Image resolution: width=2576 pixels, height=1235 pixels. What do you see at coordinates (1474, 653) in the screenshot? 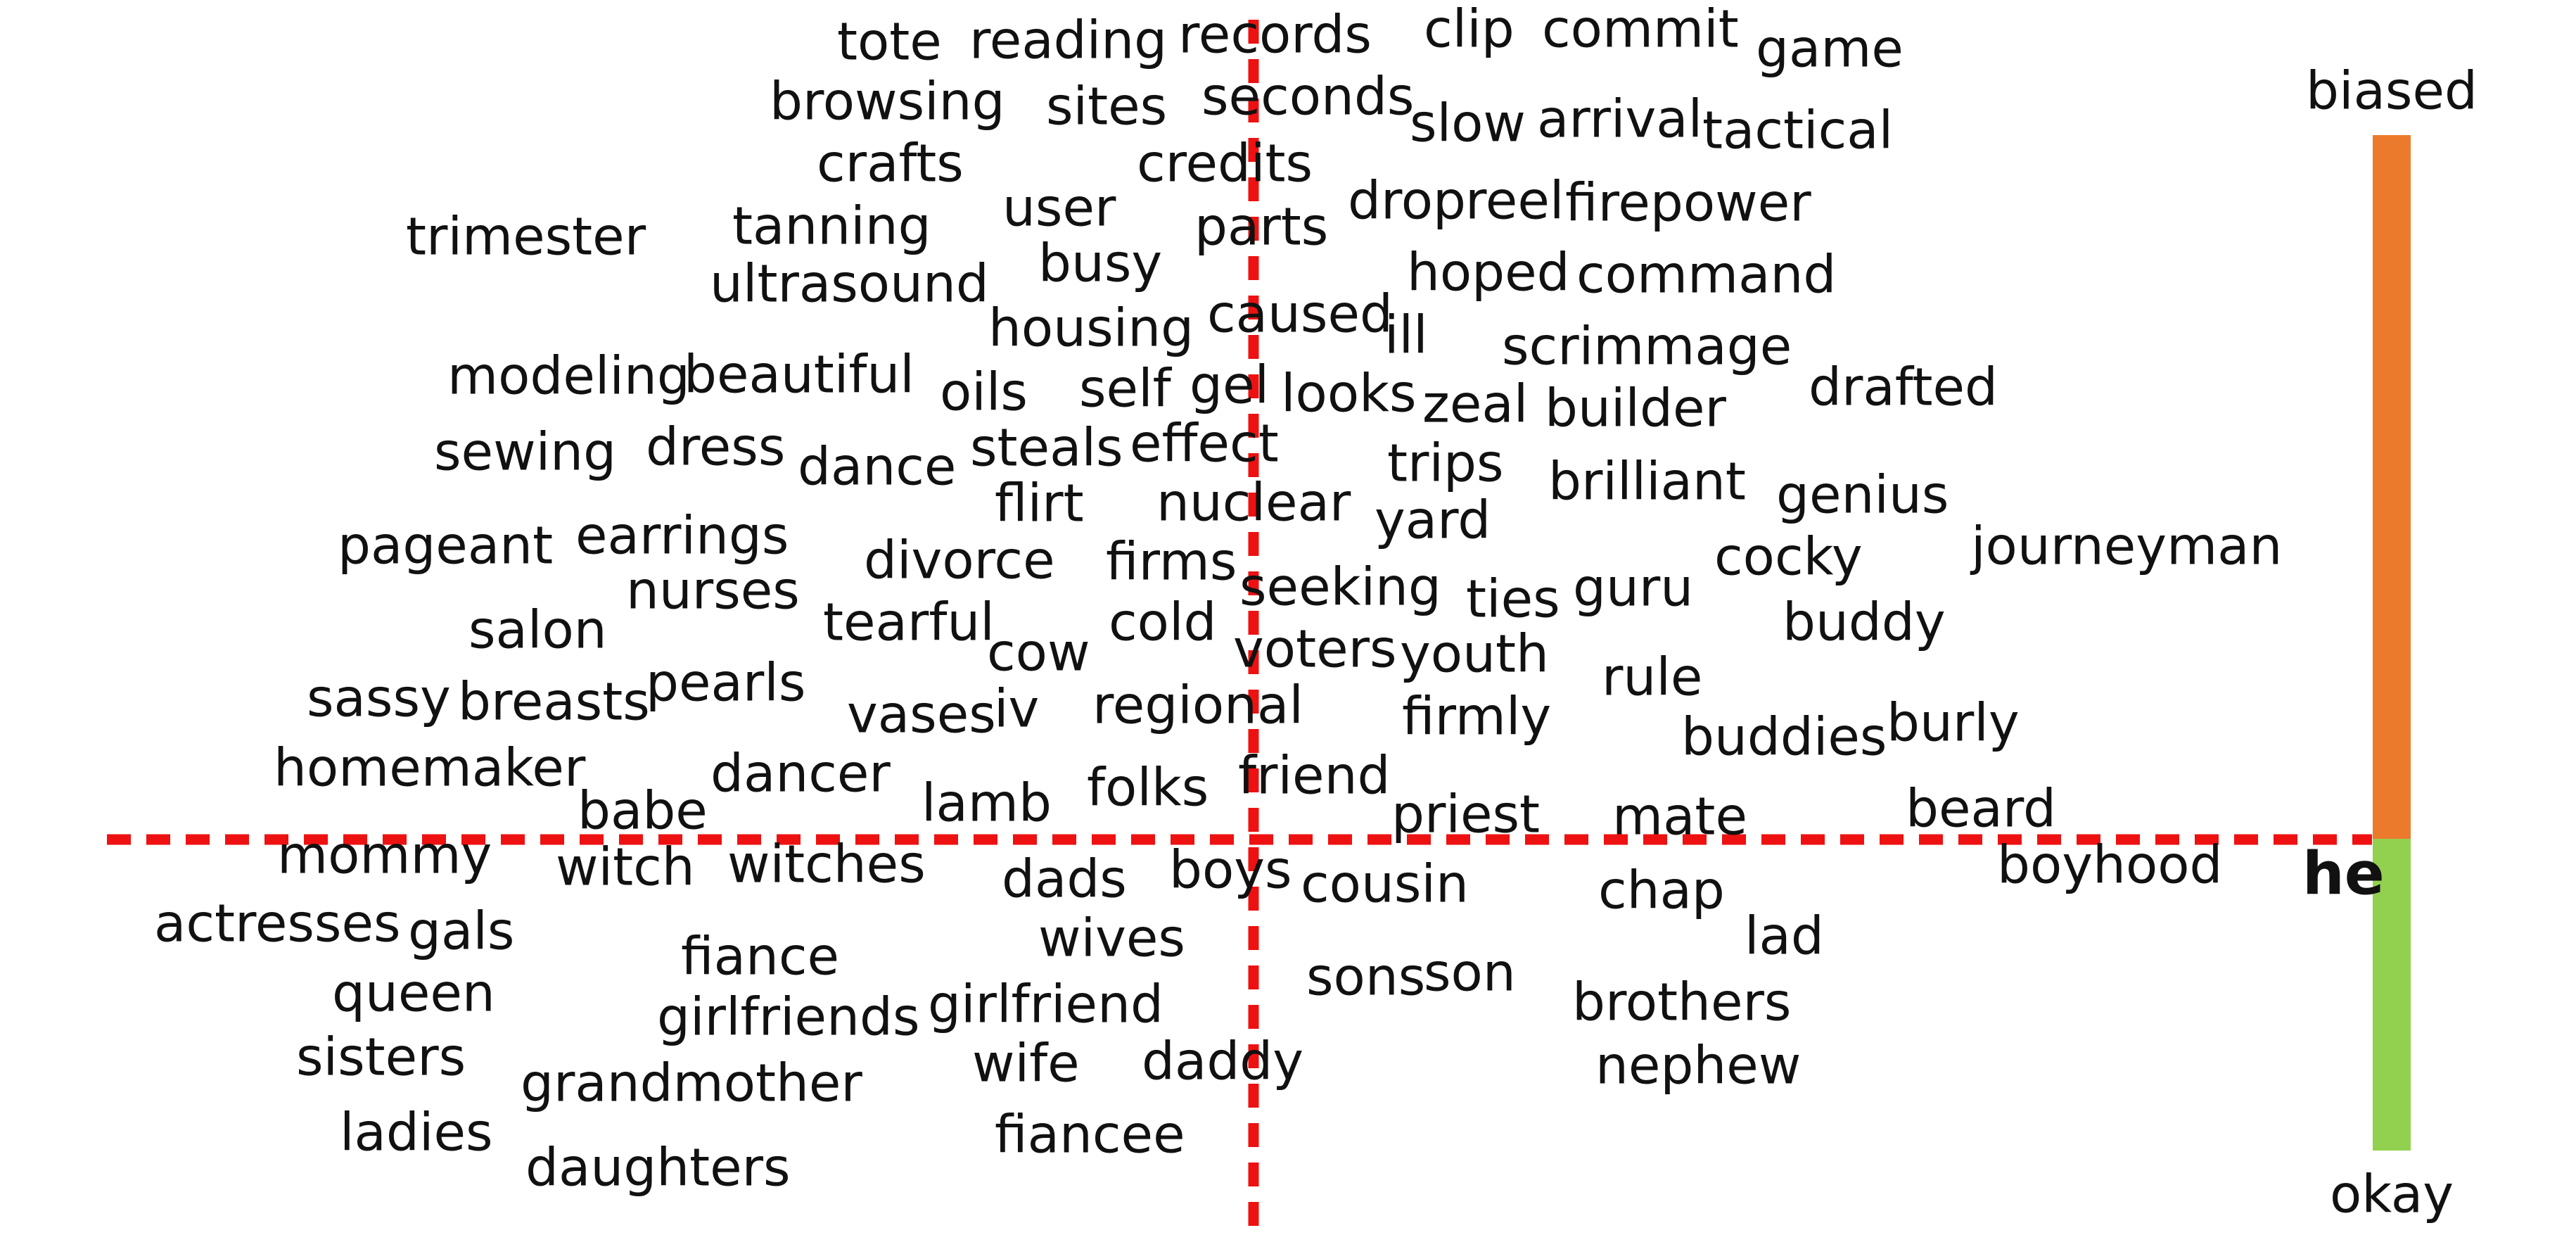
I see `word-youth: youth` at bounding box center [1474, 653].